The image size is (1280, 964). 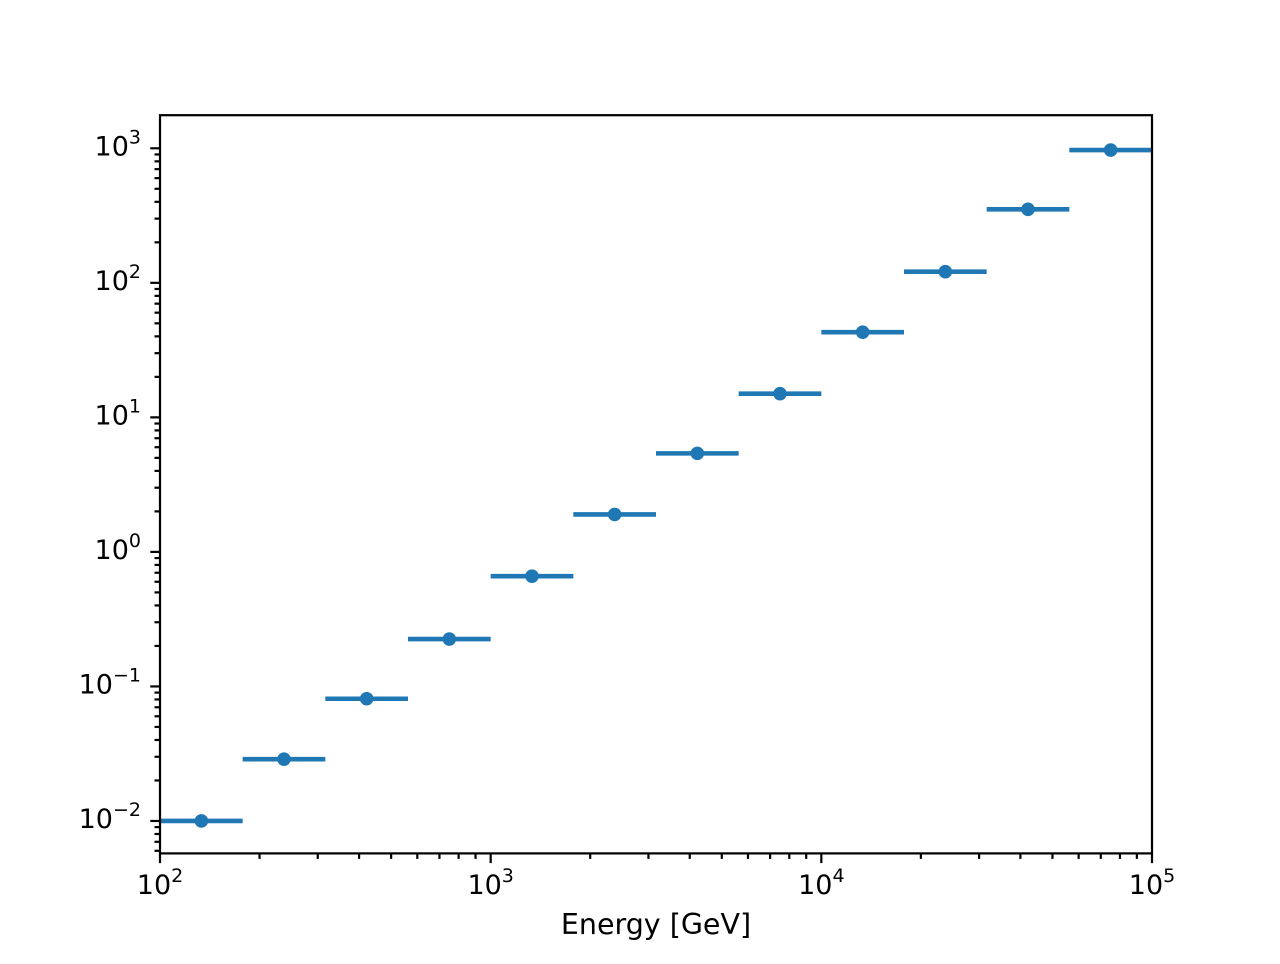 What do you see at coordinates (118, 279) in the screenshot?
I see `y-tick-label: 10²` at bounding box center [118, 279].